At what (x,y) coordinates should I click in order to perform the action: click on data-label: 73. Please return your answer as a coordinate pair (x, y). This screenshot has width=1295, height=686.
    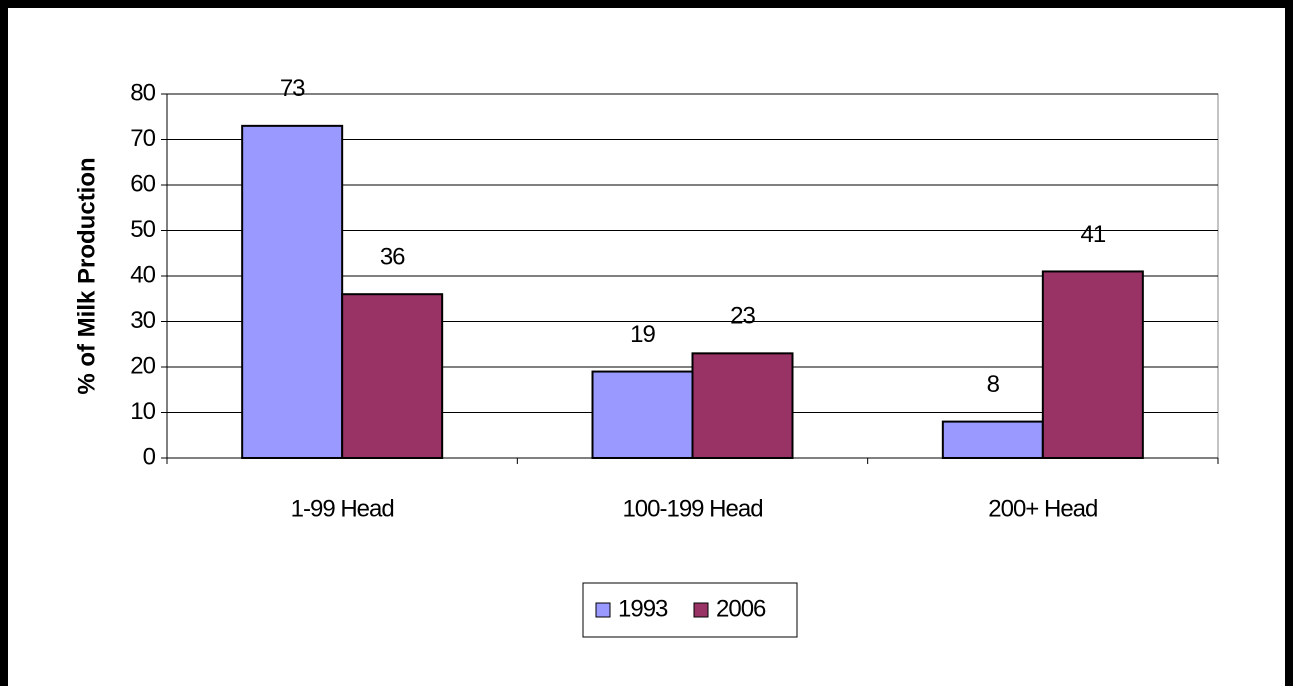
    Looking at the image, I should click on (292, 88).